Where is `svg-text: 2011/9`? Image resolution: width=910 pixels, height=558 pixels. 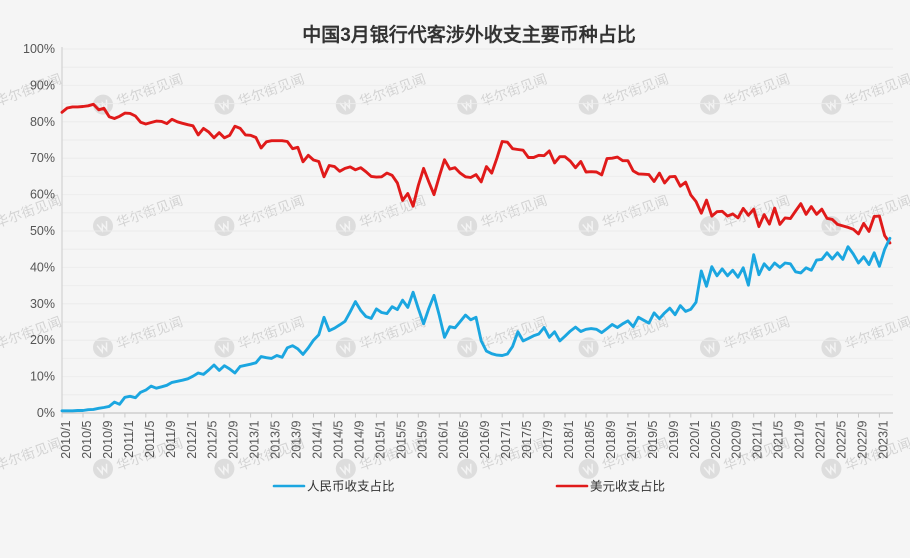
svg-text: 2011/9 is located at coordinates (171, 438).